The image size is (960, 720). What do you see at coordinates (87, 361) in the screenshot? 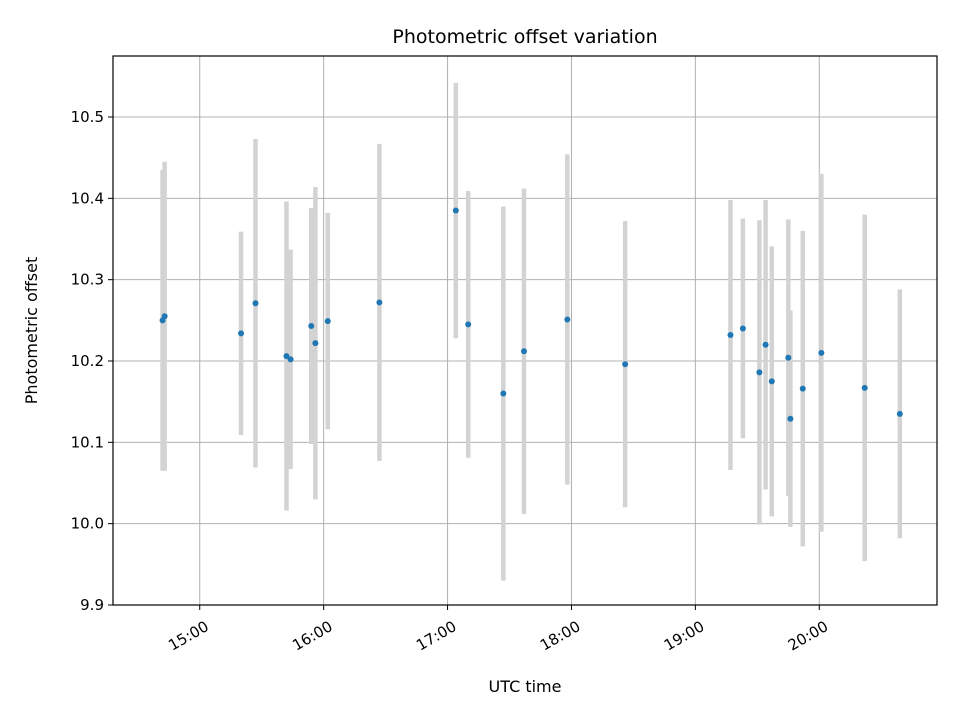
I see `y-tick-label: 10.2` at bounding box center [87, 361].